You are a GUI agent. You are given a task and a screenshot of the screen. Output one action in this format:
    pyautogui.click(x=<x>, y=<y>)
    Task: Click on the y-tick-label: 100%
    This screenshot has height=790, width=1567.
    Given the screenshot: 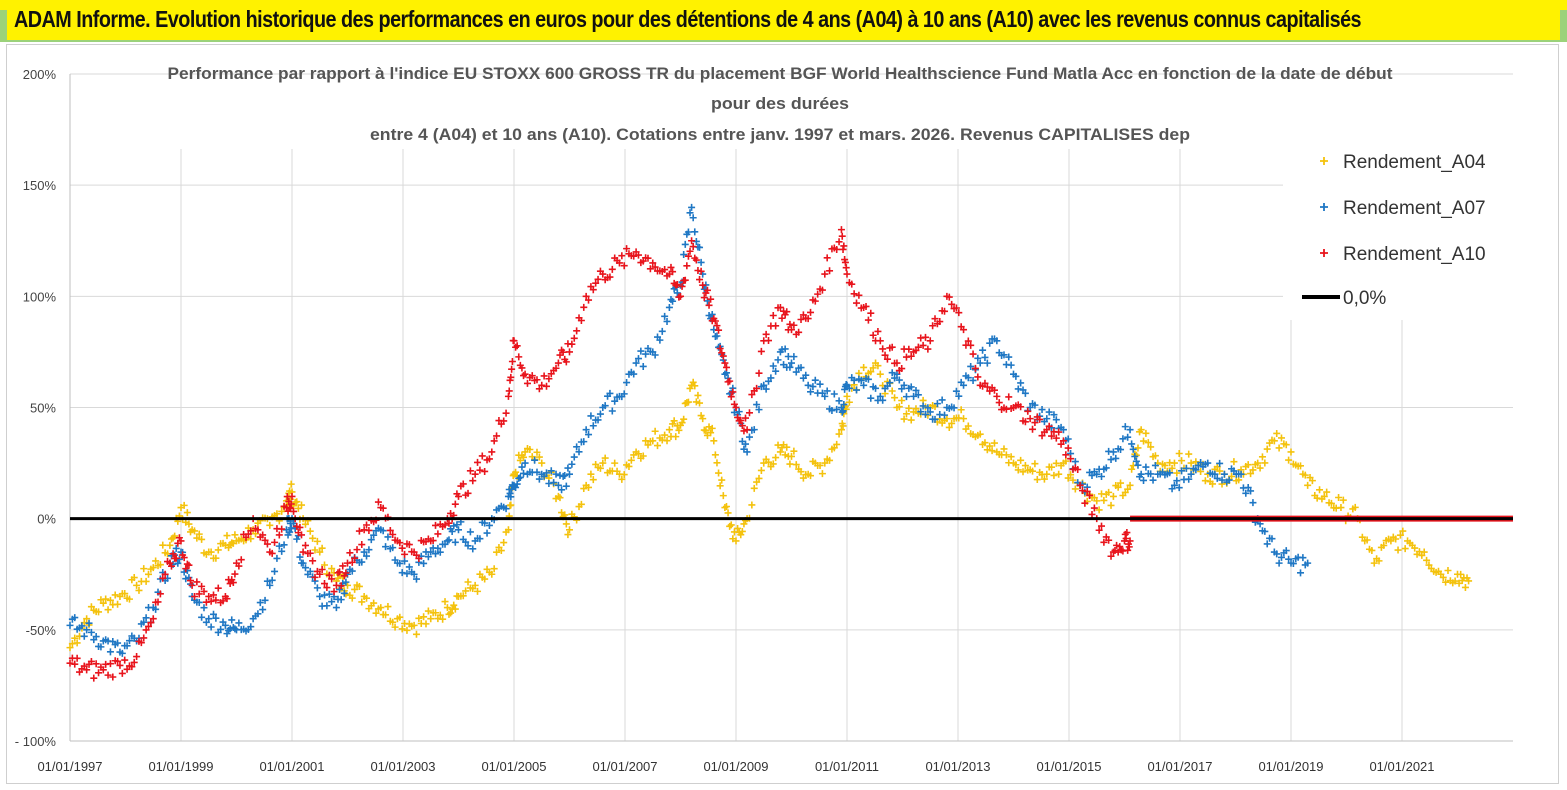 What is the action you would take?
    pyautogui.click(x=40, y=296)
    